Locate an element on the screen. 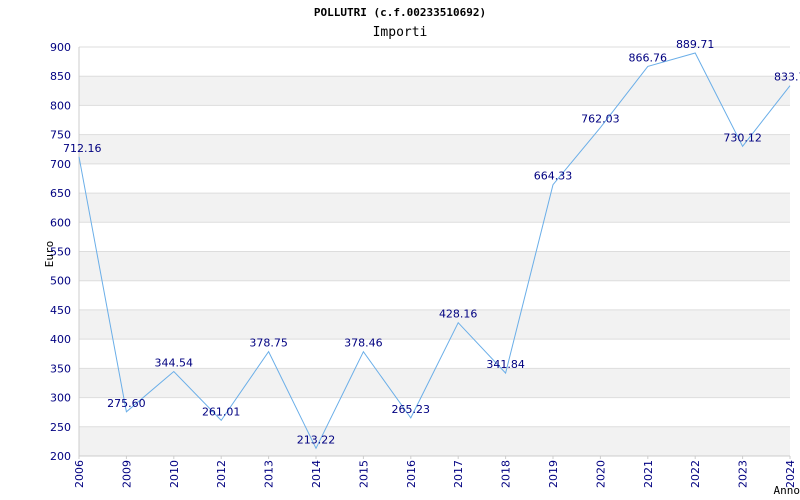 The width and height of the screenshot is (800, 500). y-tick-label: 300 is located at coordinates (60, 398).